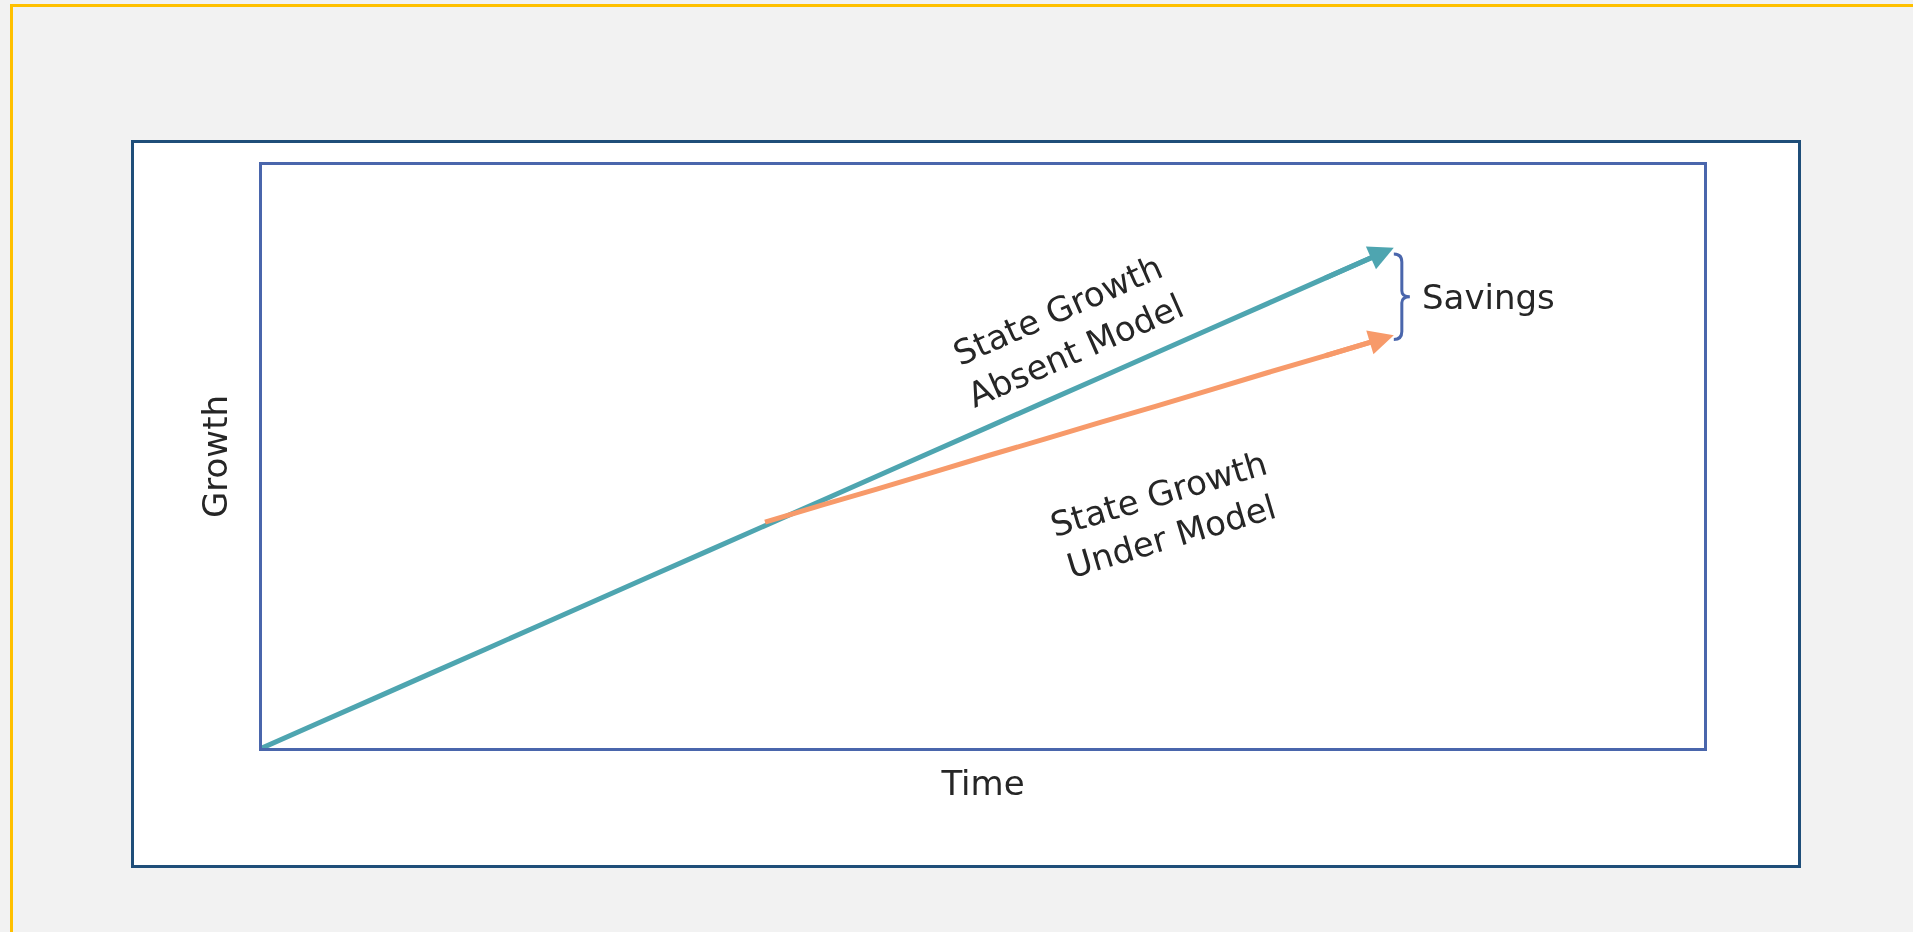  Describe the element at coordinates (1163, 514) in the screenshot. I see `text: State Growth Under Model` at that location.